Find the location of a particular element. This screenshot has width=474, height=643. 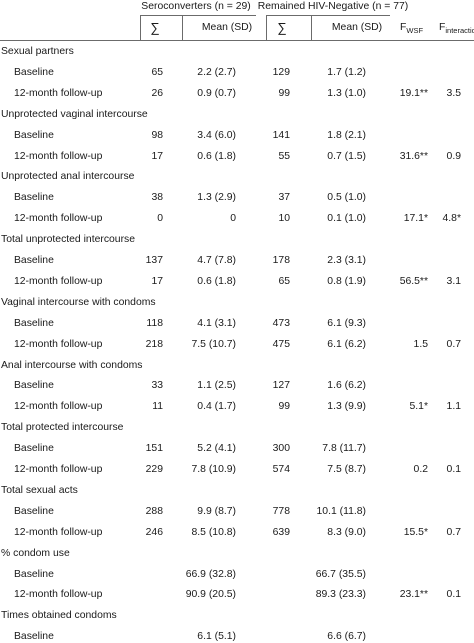

seroconverters-mean-cell: 66.9 (32.8) is located at coordinates (210, 574).